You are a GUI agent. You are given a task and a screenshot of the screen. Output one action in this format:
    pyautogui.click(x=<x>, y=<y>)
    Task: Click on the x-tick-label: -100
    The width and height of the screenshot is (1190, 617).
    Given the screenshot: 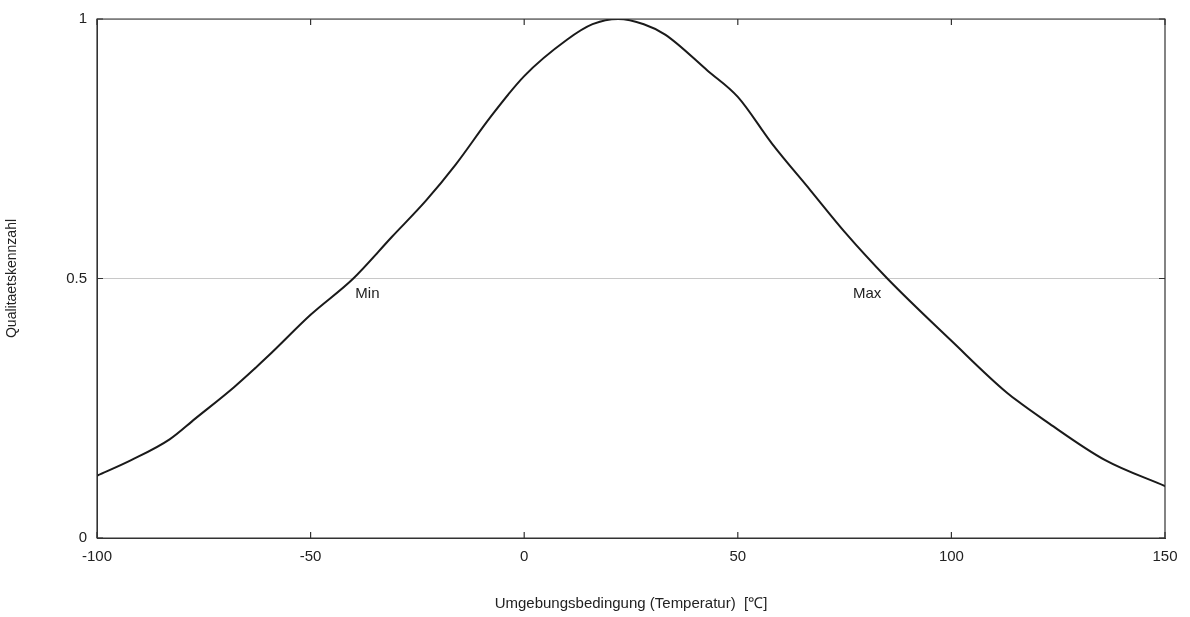 What is the action you would take?
    pyautogui.click(x=97, y=556)
    